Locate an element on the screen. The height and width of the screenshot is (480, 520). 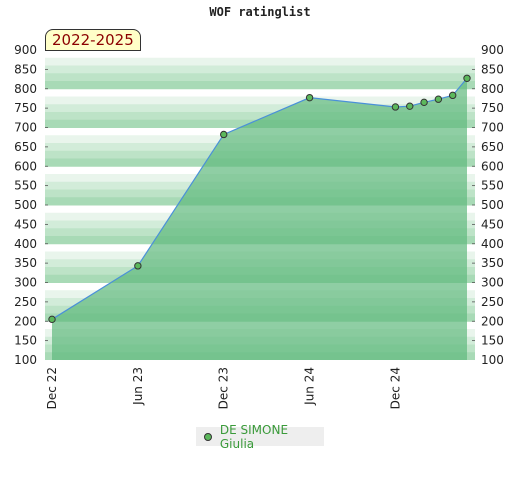
y-tick-label-left: 850 is located at coordinates (25, 69).